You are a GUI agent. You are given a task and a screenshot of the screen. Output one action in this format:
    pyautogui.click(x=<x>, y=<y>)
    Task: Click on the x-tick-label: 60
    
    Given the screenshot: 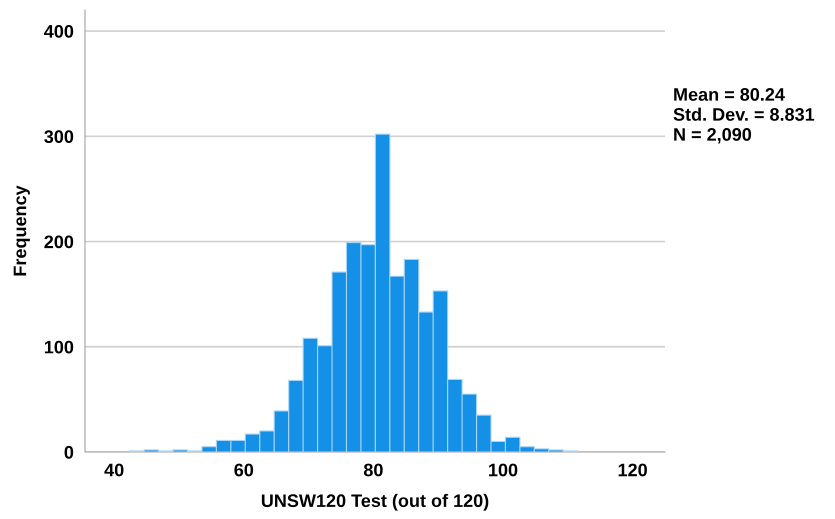 What is the action you would take?
    pyautogui.click(x=244, y=470)
    